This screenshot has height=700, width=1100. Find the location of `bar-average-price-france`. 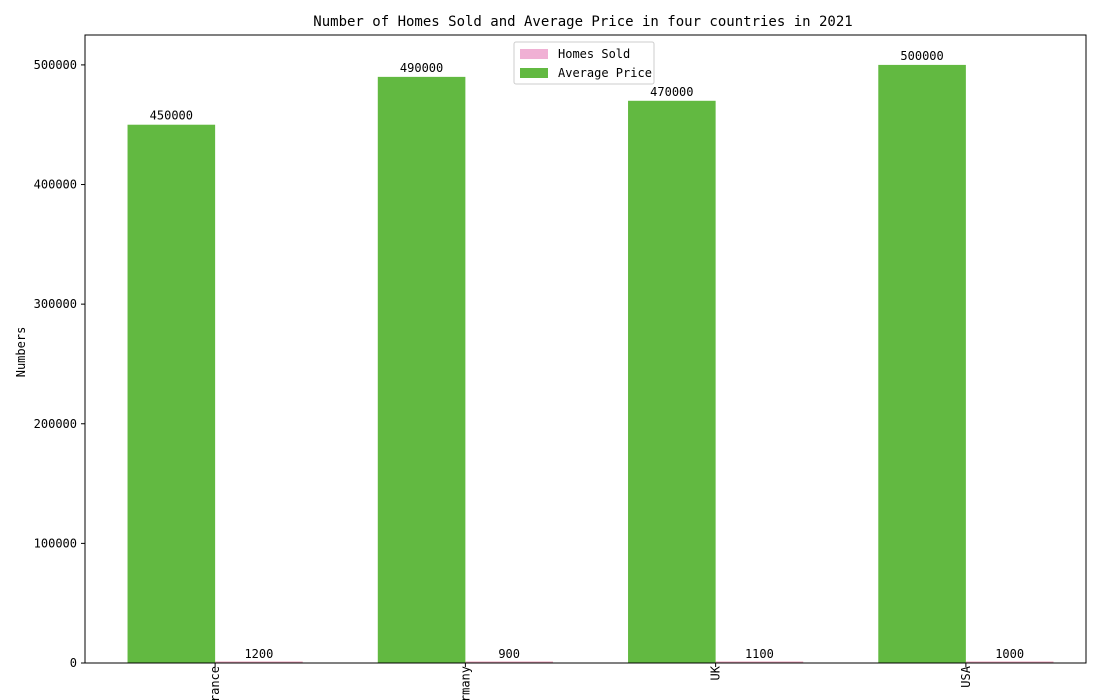

bar-average-price-france is located at coordinates (171, 393).